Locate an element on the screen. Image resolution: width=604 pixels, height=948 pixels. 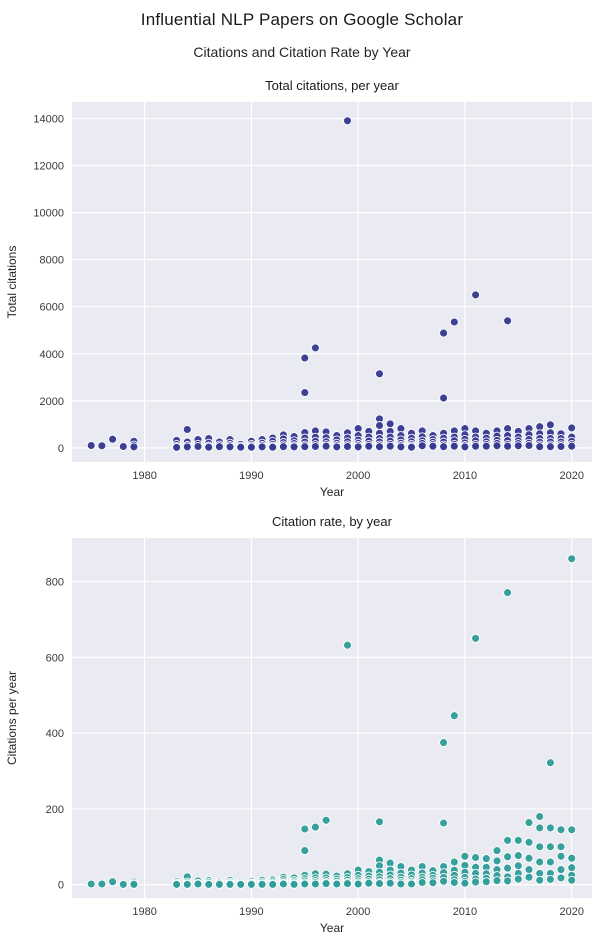
x-axis-label: Year is located at coordinates (332, 928).